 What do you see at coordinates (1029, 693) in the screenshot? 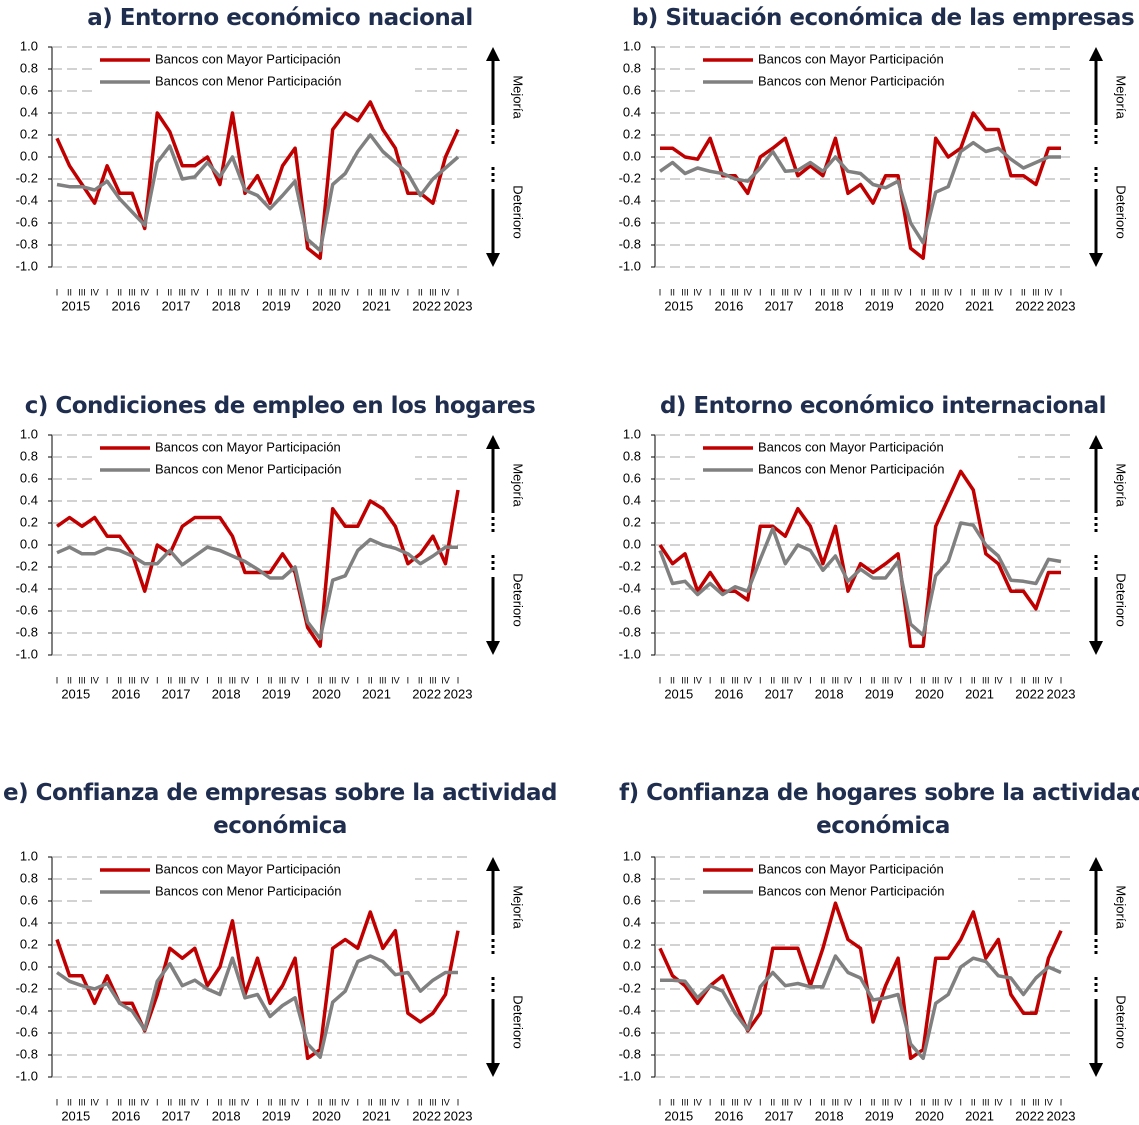
I see `year-label: 2022` at bounding box center [1029, 693].